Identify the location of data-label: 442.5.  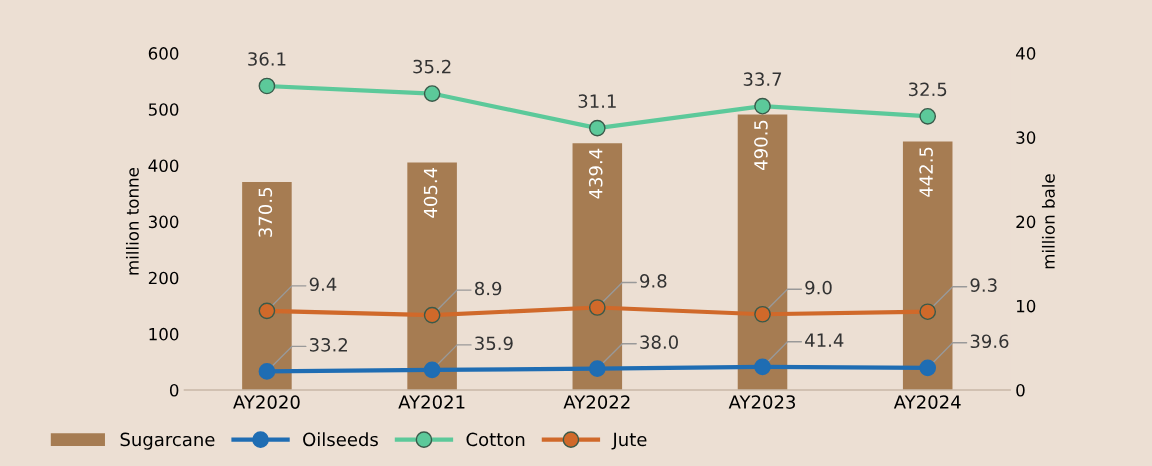
(926, 172).